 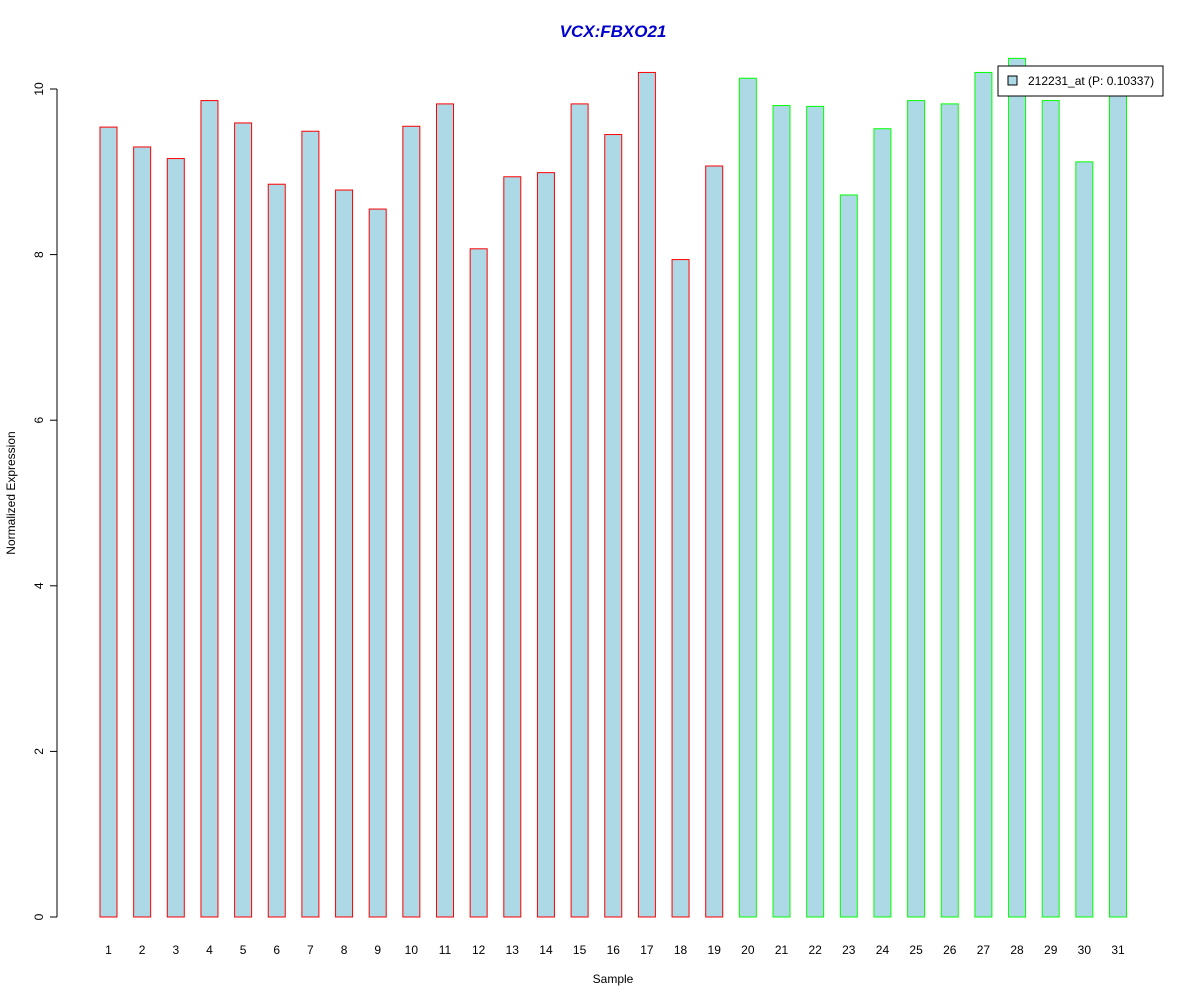 What do you see at coordinates (377, 950) in the screenshot?
I see `x-tick-label: 9` at bounding box center [377, 950].